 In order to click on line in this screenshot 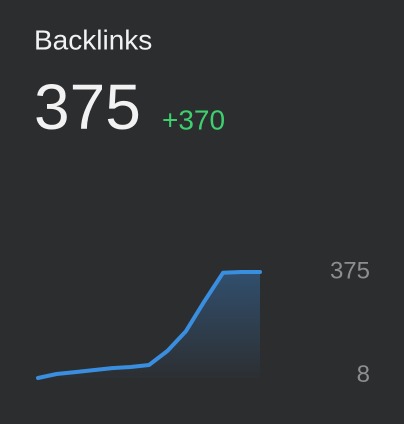, I will do `click(149, 325)`.